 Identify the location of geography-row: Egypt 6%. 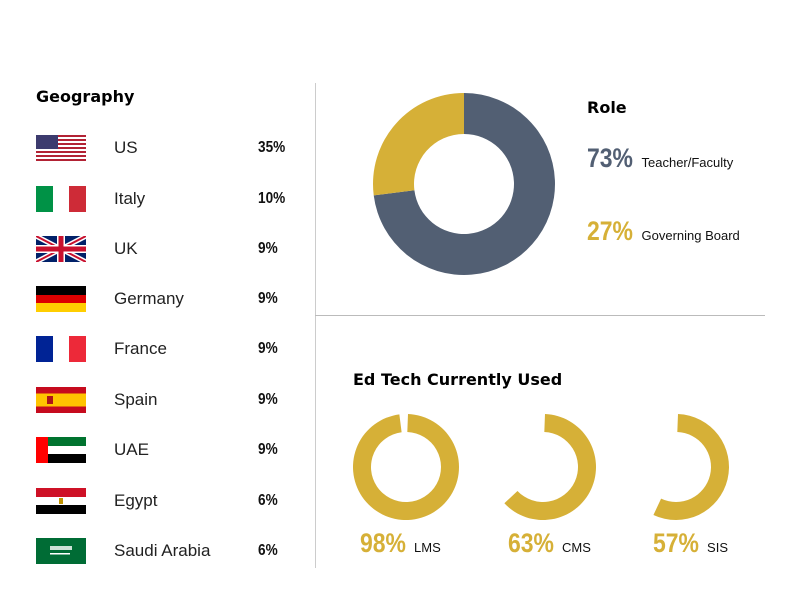
(166, 502).